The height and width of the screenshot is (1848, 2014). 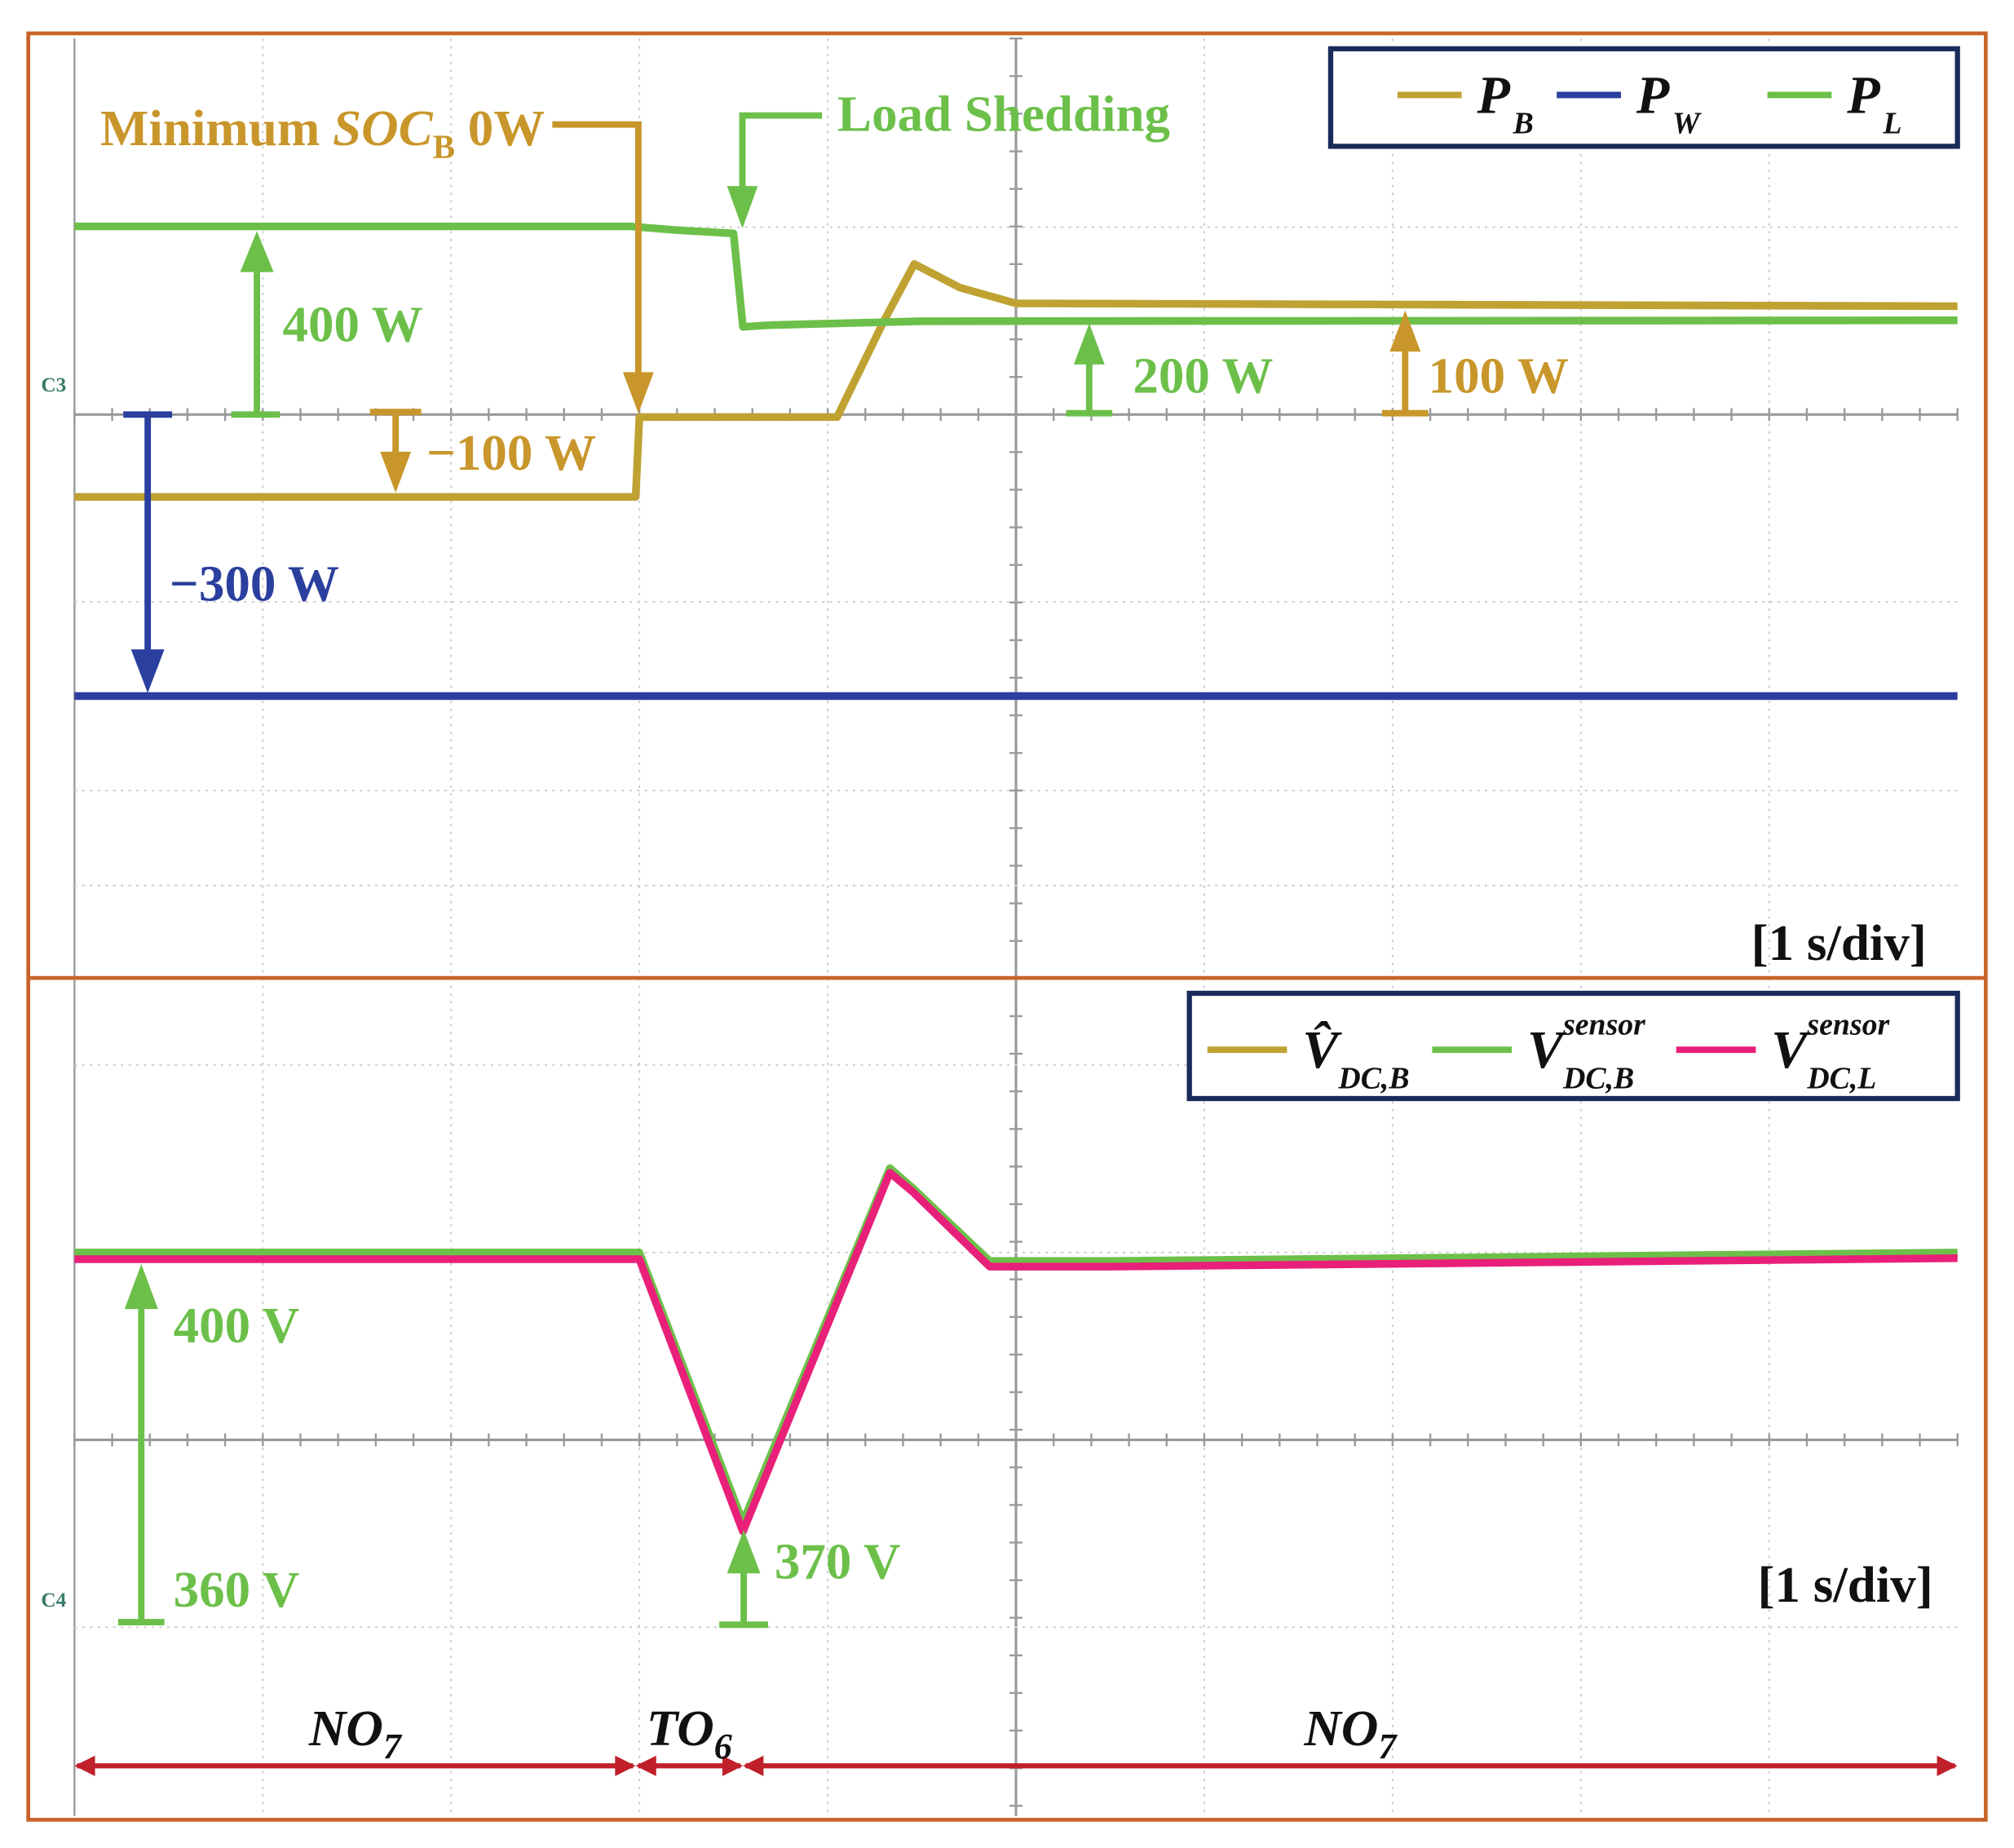 I want to click on phase-label-main: TO, so click(x=680, y=1728).